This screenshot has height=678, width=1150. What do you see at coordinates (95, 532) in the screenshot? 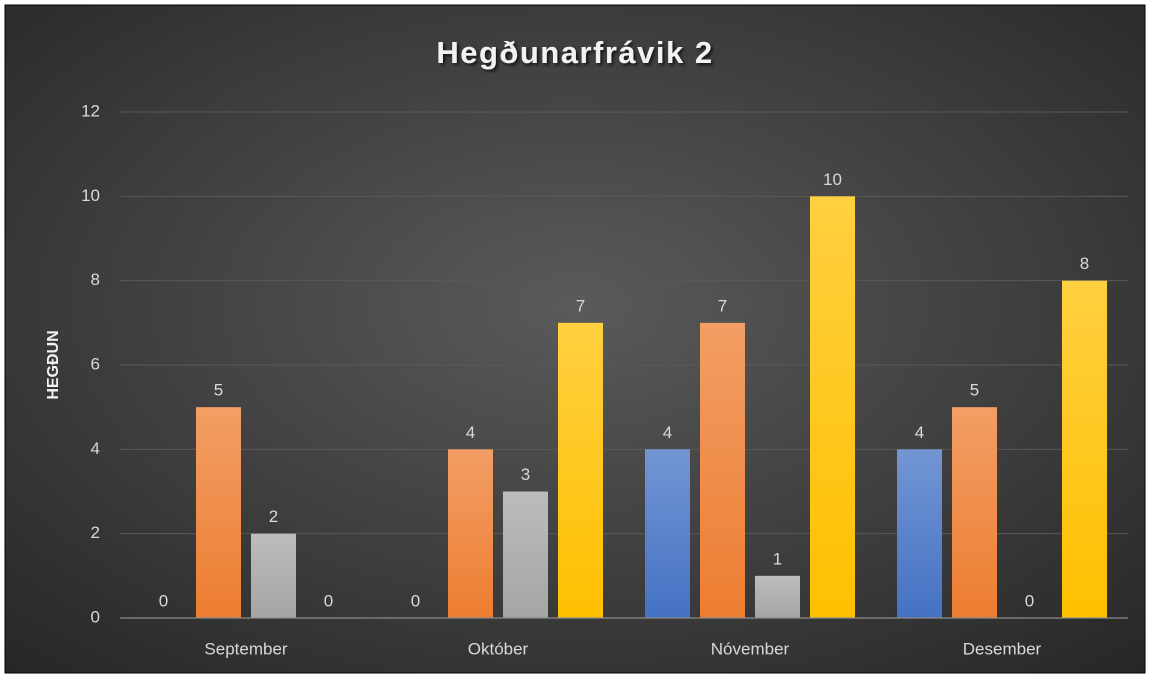
I see `y-tick-label: 2` at bounding box center [95, 532].